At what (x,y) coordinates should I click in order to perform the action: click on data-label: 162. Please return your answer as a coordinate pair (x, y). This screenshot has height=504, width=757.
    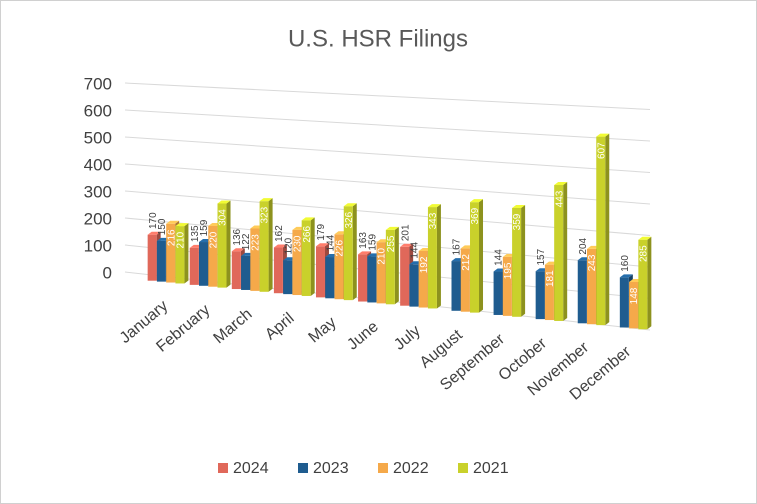
    Looking at the image, I should click on (279, 233).